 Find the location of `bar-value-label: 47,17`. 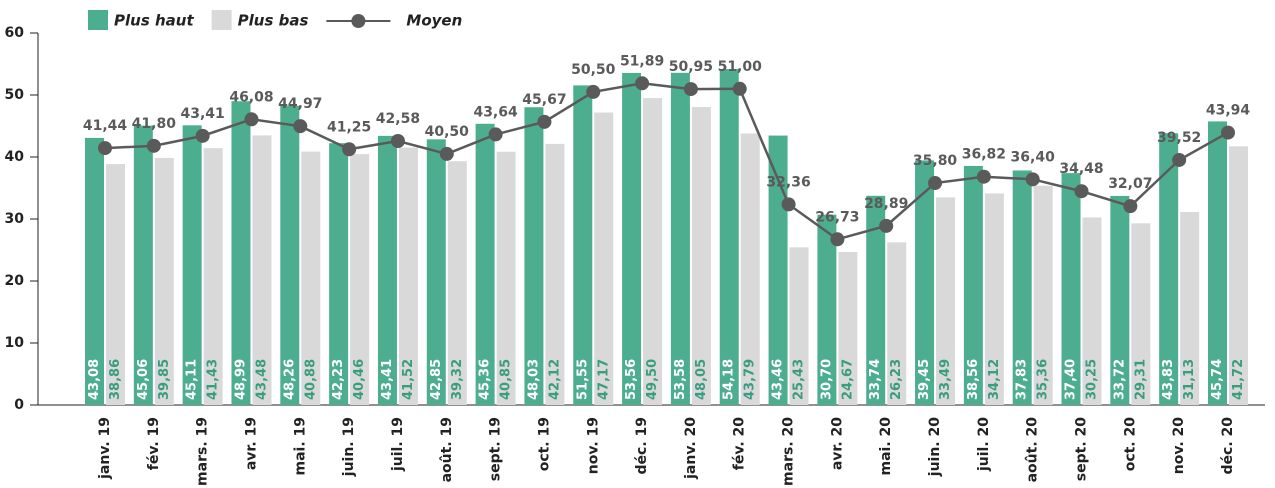

bar-value-label: 47,17 is located at coordinates (603, 379).